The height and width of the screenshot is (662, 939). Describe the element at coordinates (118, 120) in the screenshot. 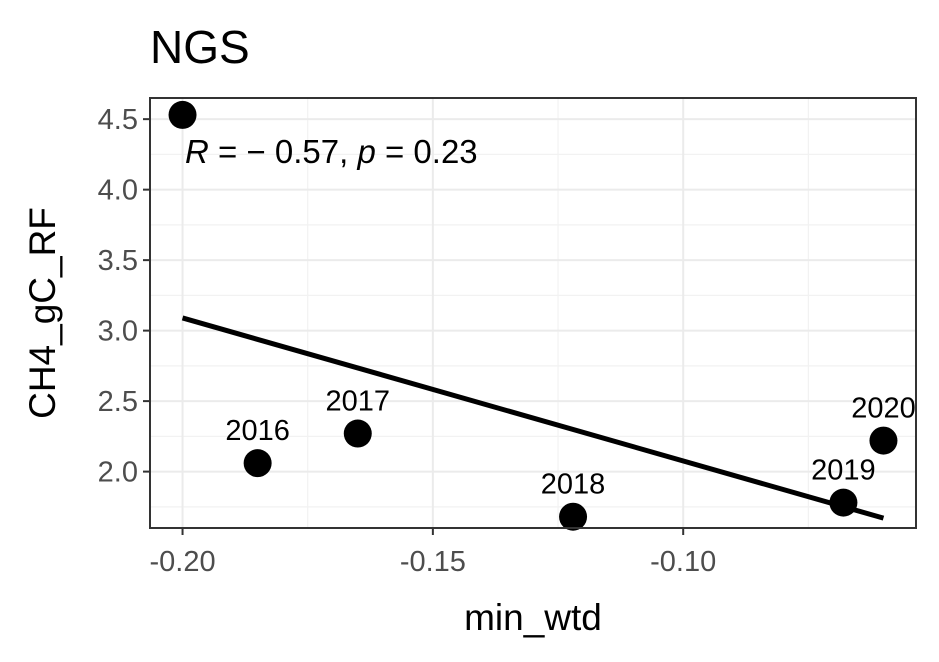

I see `y-tick-label: 4.5` at that location.